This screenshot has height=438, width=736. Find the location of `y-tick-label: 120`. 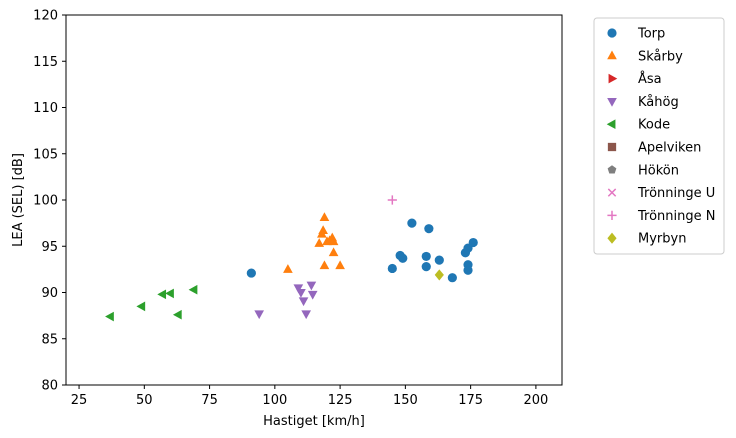

y-tick-label: 120 is located at coordinates (45, 16).